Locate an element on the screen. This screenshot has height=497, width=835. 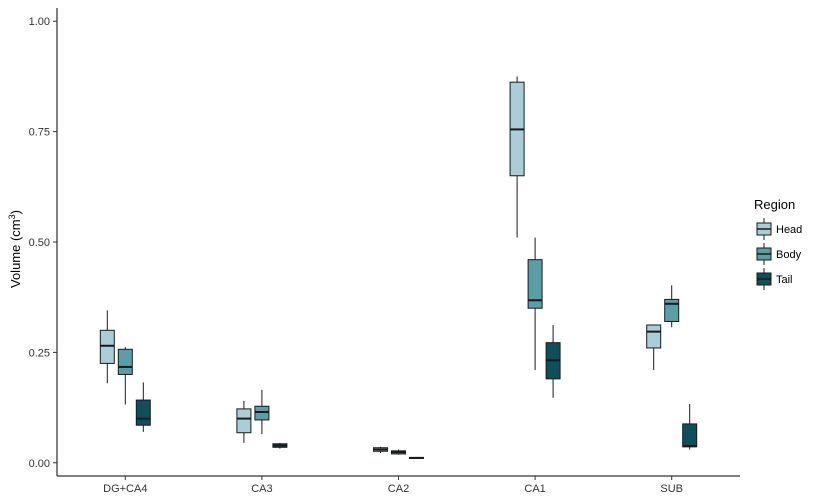
legend: Region Head Body Tail is located at coordinates (778, 243).